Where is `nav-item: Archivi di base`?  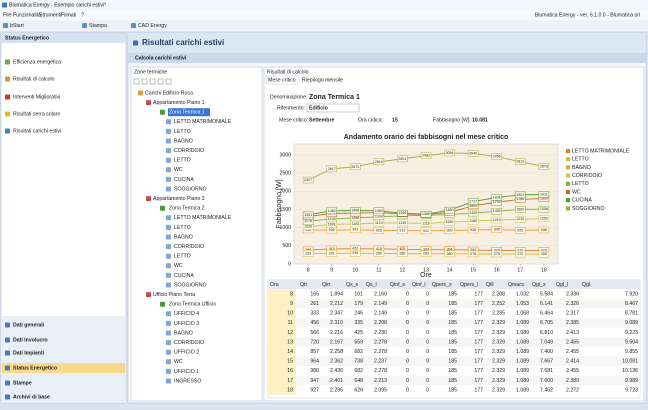
nav-item: Archivi di base is located at coordinates (31, 397).